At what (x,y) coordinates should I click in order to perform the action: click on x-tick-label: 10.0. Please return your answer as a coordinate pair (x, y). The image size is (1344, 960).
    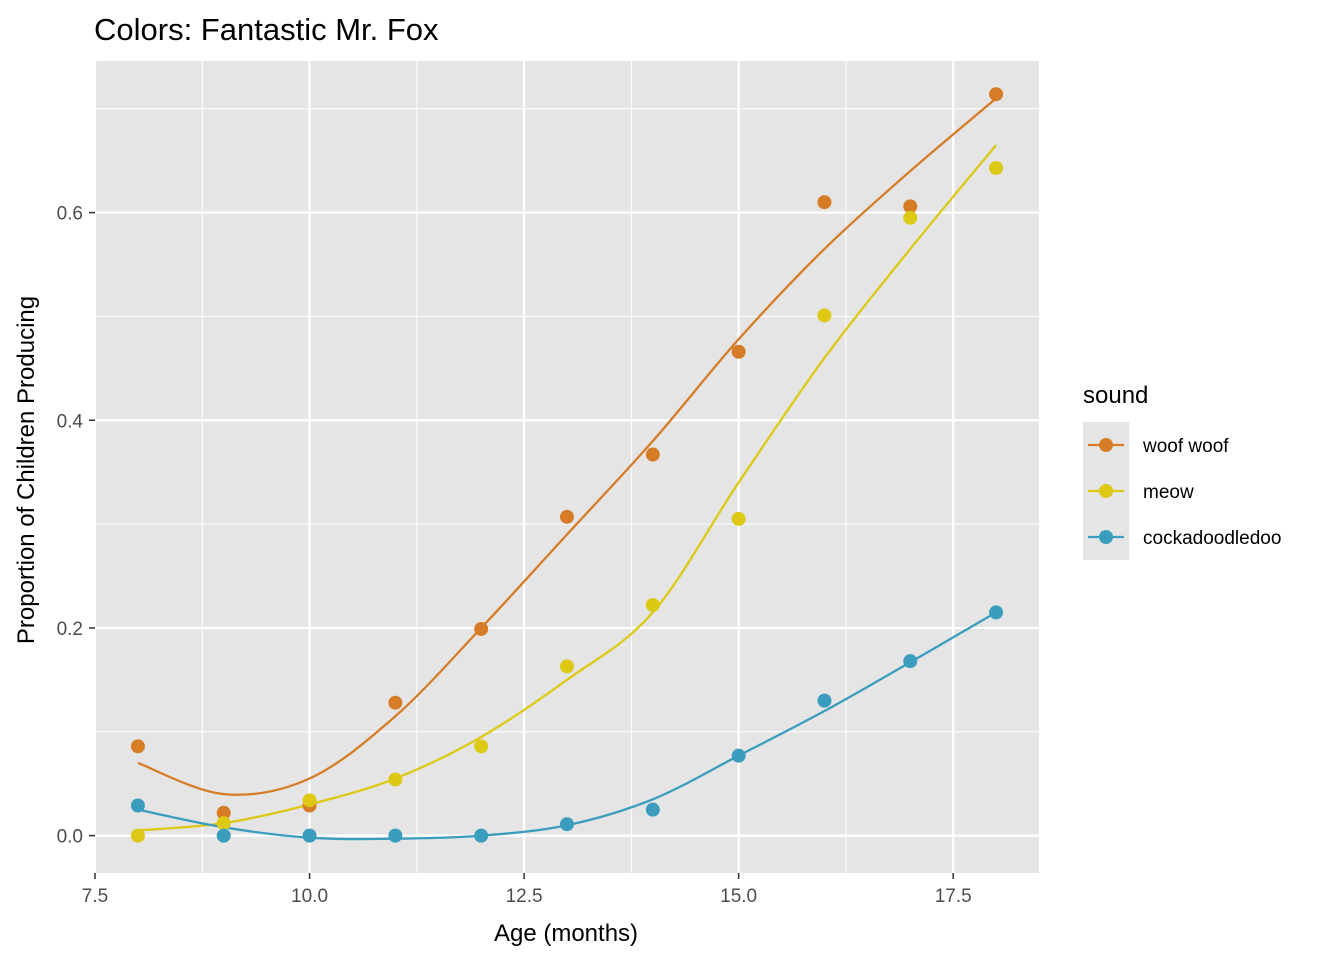
    Looking at the image, I should click on (309, 896).